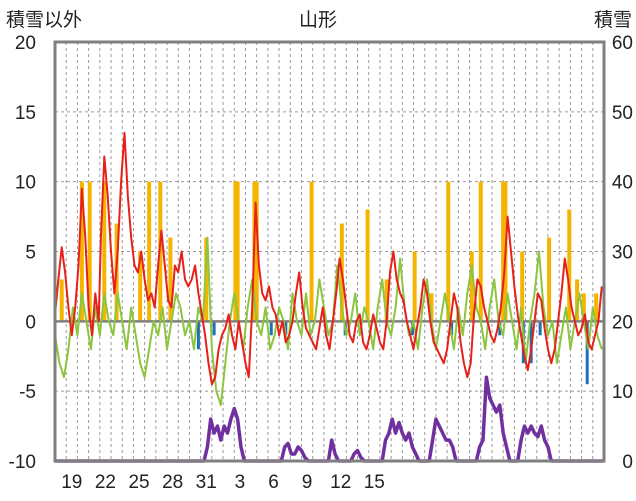  What do you see at coordinates (25, 43) in the screenshot?
I see `left-tick-label: 20` at bounding box center [25, 43].